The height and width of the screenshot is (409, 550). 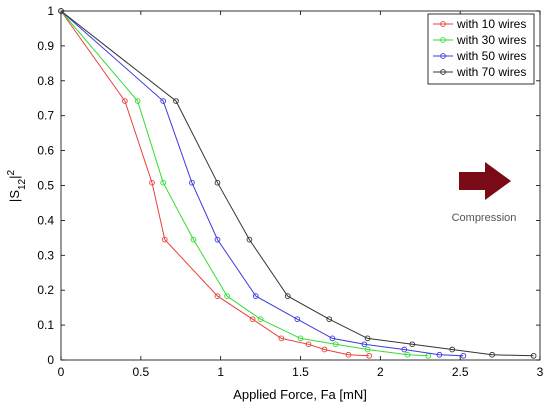 I want to click on y-tick-label: 0.9, so click(x=45, y=46).